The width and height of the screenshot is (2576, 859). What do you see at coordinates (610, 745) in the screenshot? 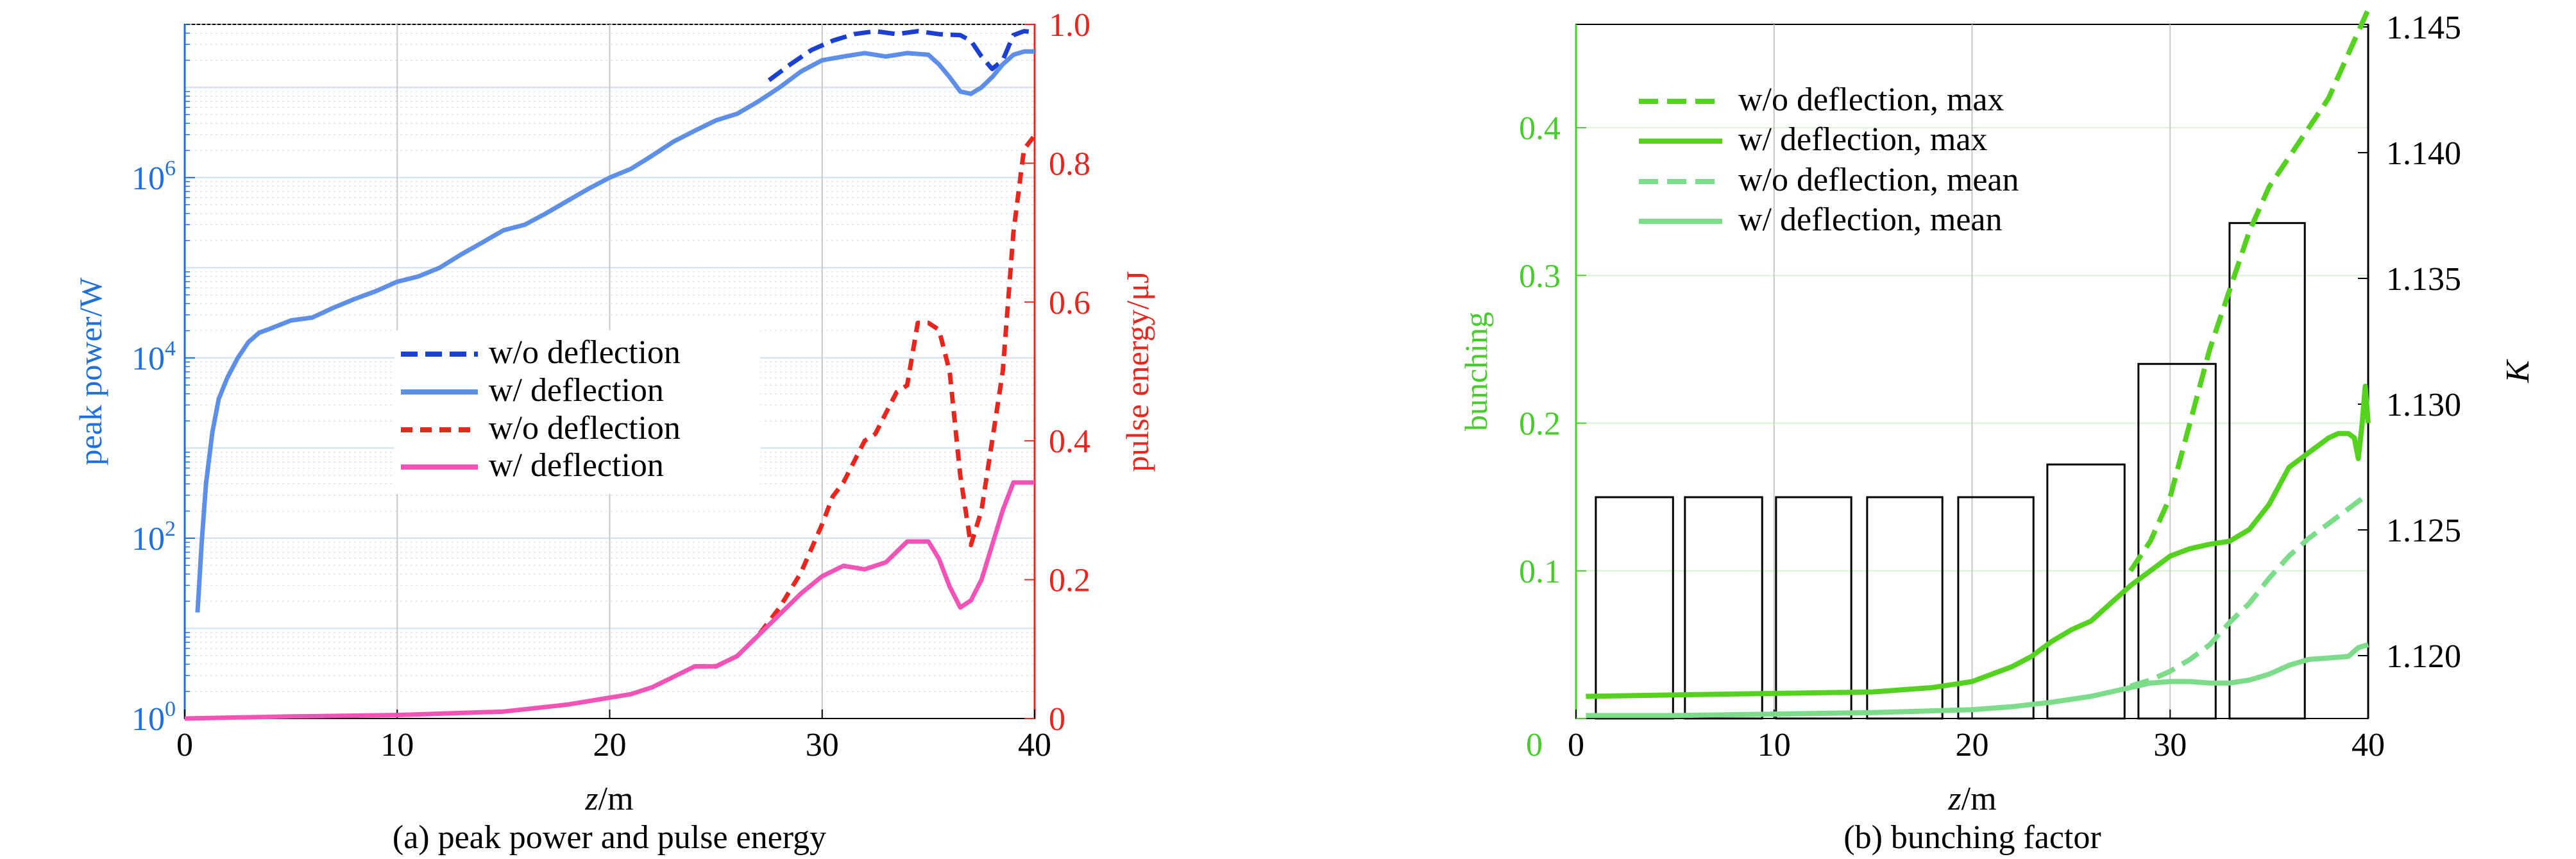
I see `x-tick-label-a: 20` at bounding box center [610, 745].